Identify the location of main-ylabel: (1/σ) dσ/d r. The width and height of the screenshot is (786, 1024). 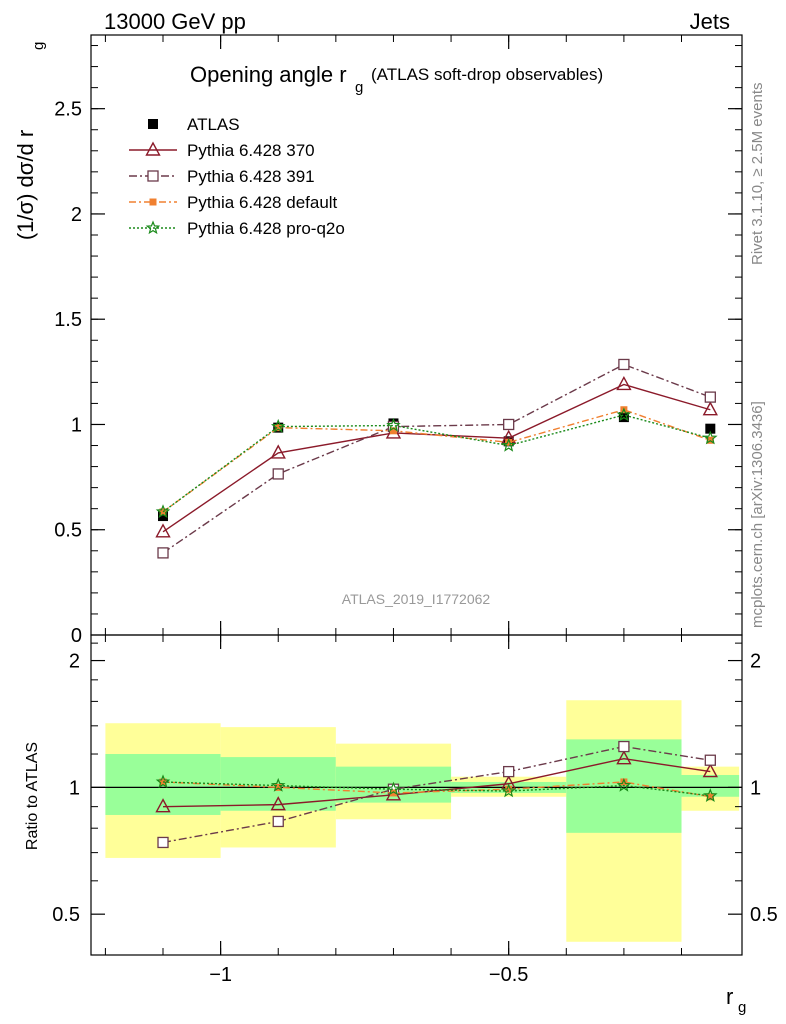
(25, 185).